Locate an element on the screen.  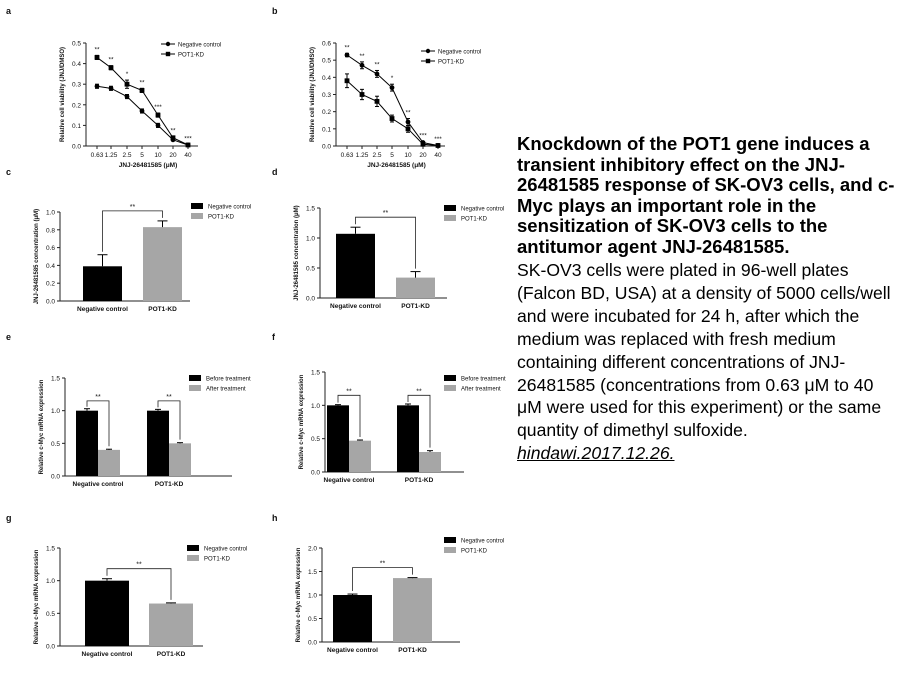
panel-label: a is located at coordinates (9, 11).